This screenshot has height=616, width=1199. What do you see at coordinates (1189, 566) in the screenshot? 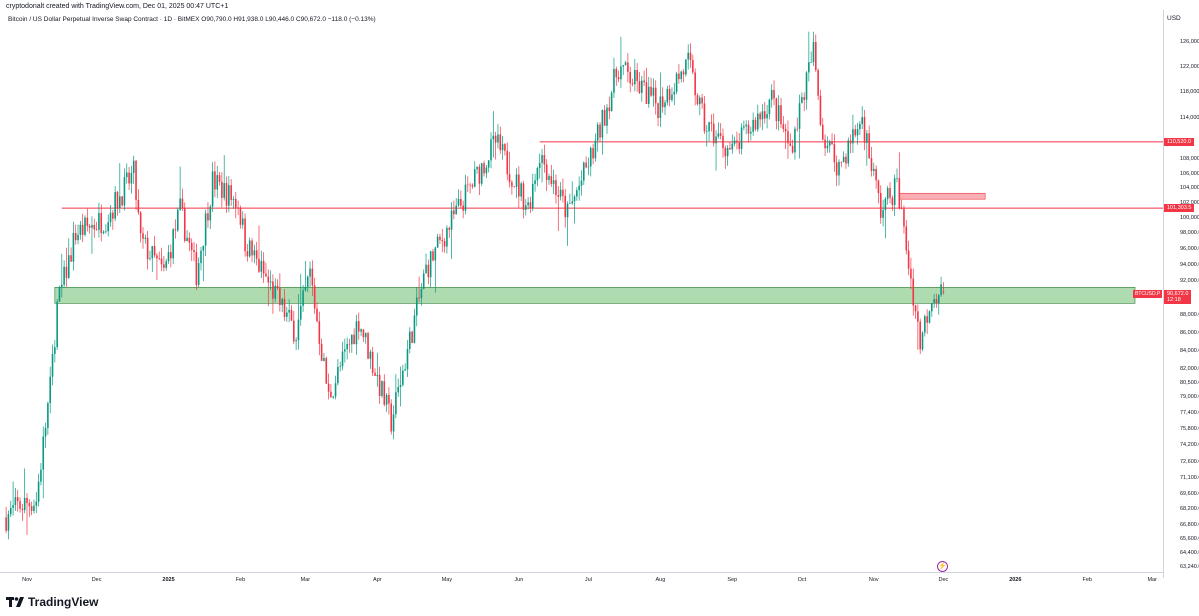
I see `price-tick: 63,240.0` at bounding box center [1189, 566].